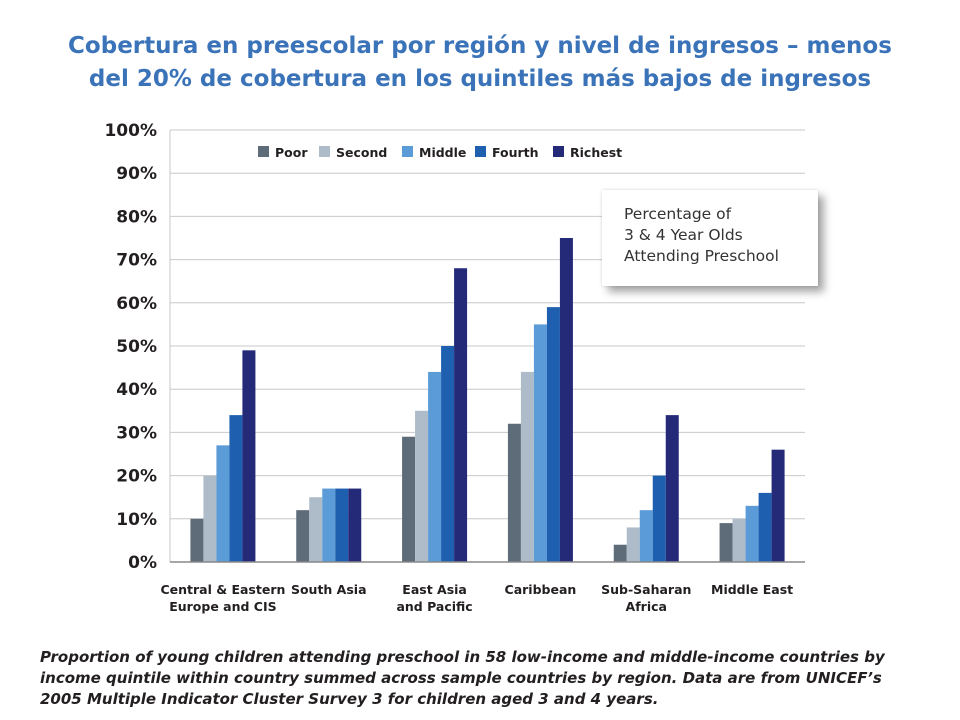  What do you see at coordinates (596, 152) in the screenshot?
I see `legend-label-richest: Richest` at bounding box center [596, 152].